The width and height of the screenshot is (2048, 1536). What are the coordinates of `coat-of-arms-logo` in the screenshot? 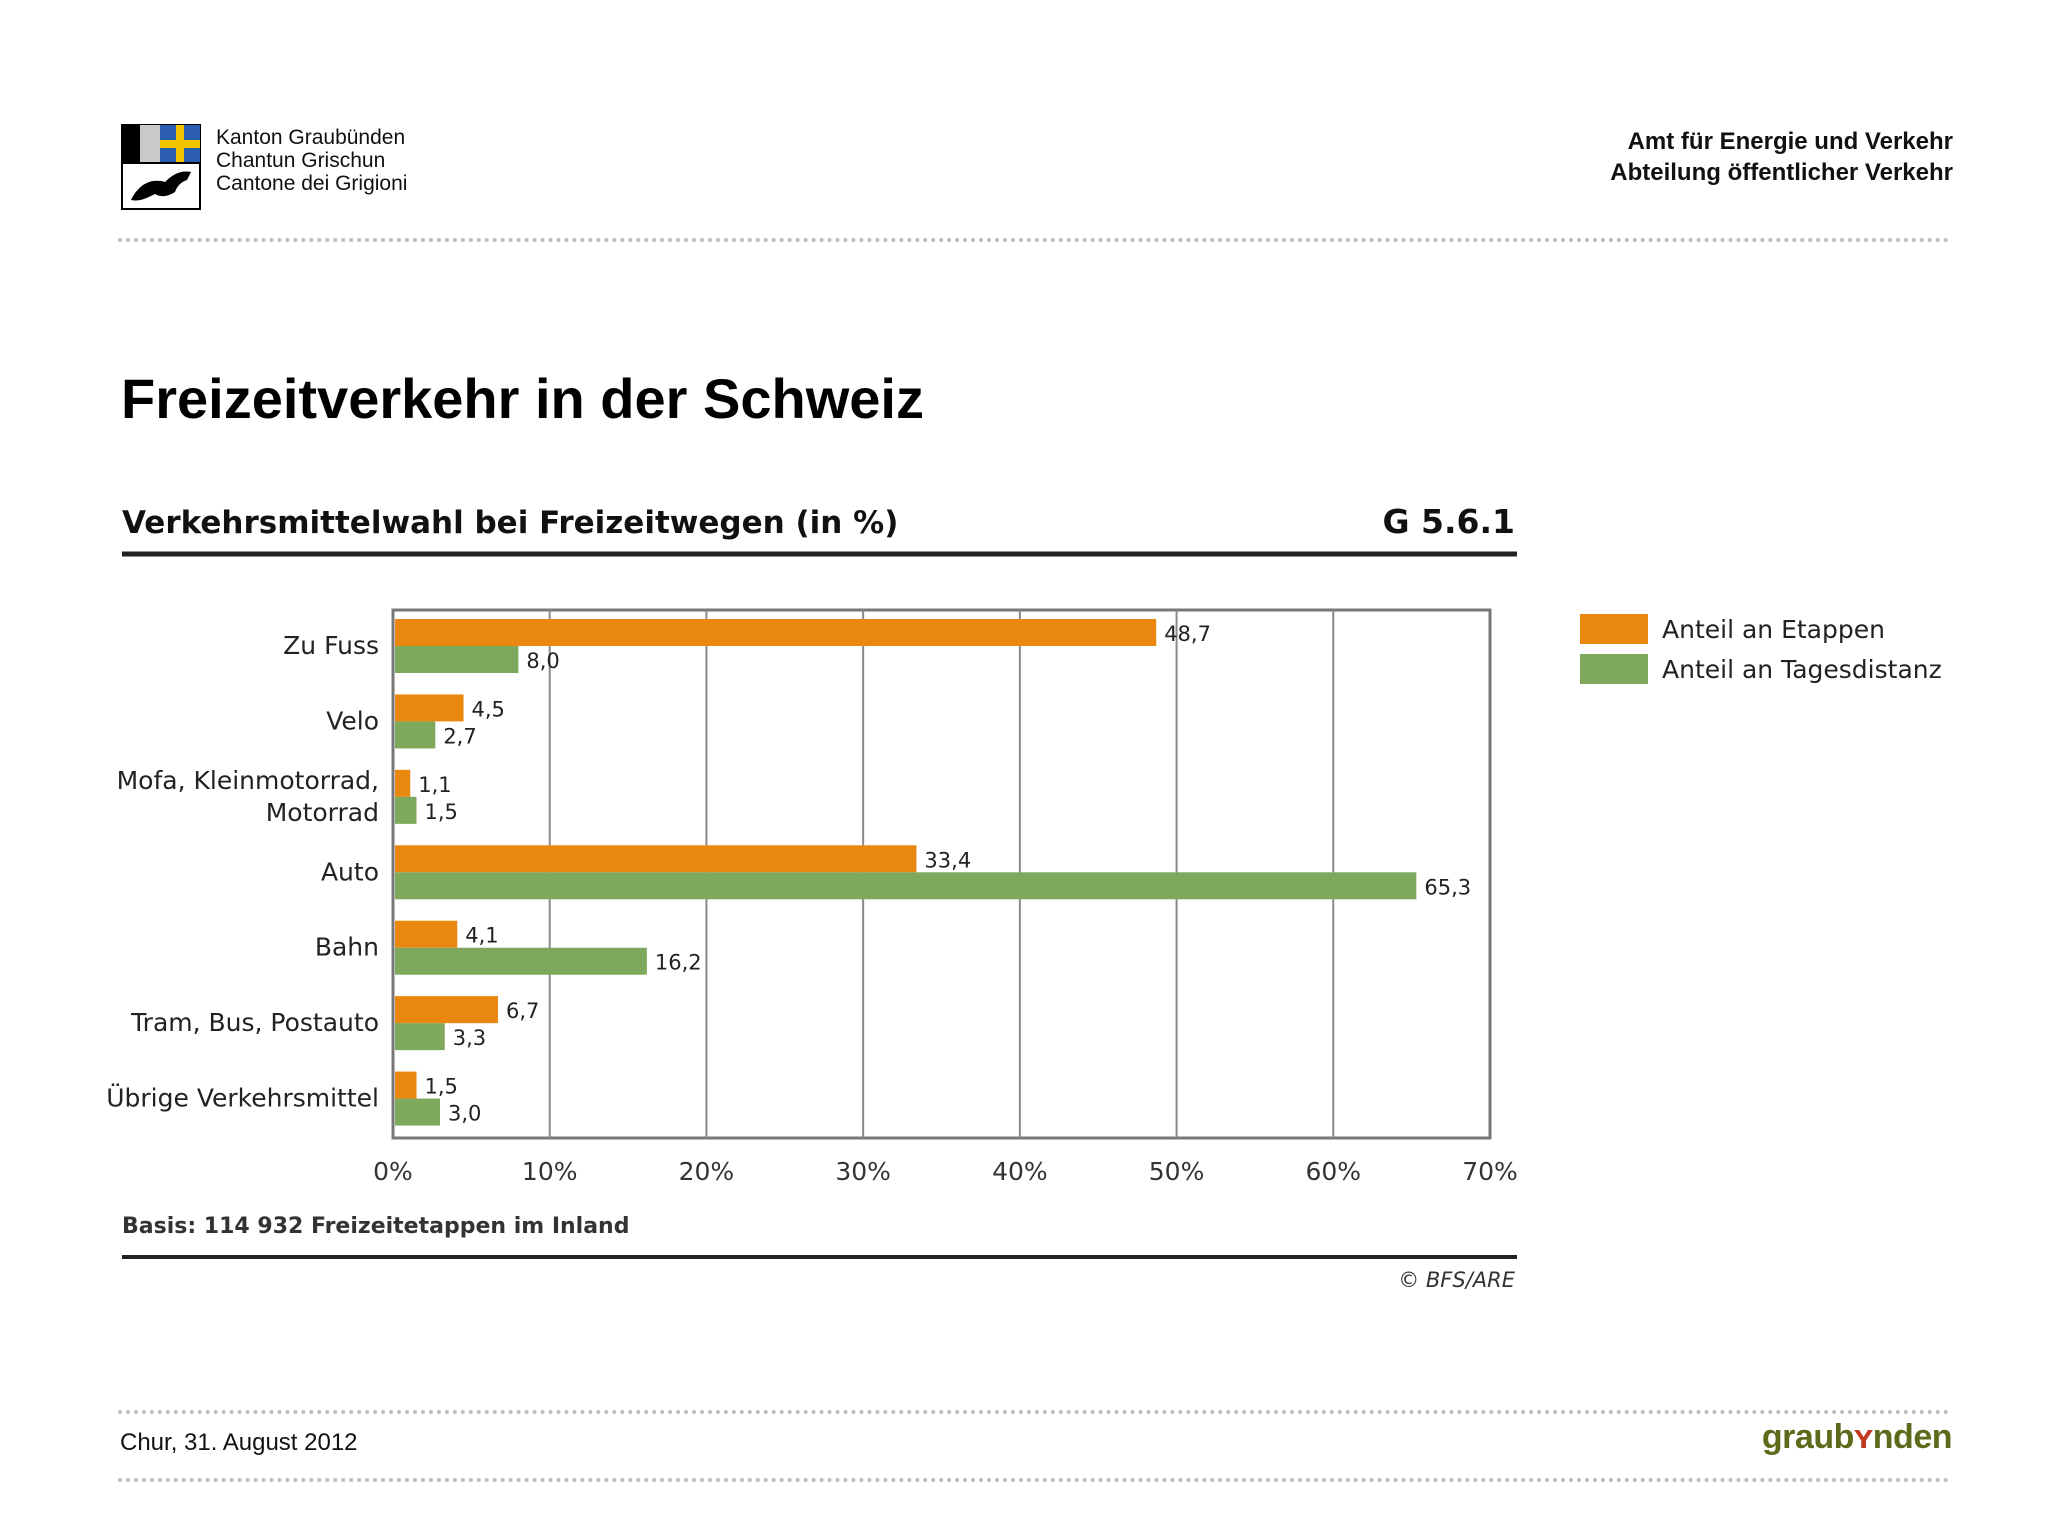 It's located at (161, 167).